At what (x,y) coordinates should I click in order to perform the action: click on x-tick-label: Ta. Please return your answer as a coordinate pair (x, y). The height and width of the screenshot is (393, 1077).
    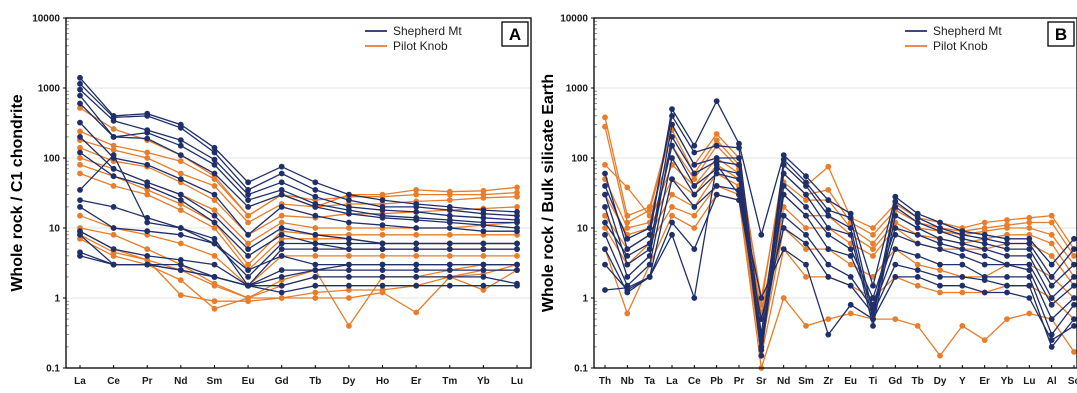
    Looking at the image, I should click on (649, 381).